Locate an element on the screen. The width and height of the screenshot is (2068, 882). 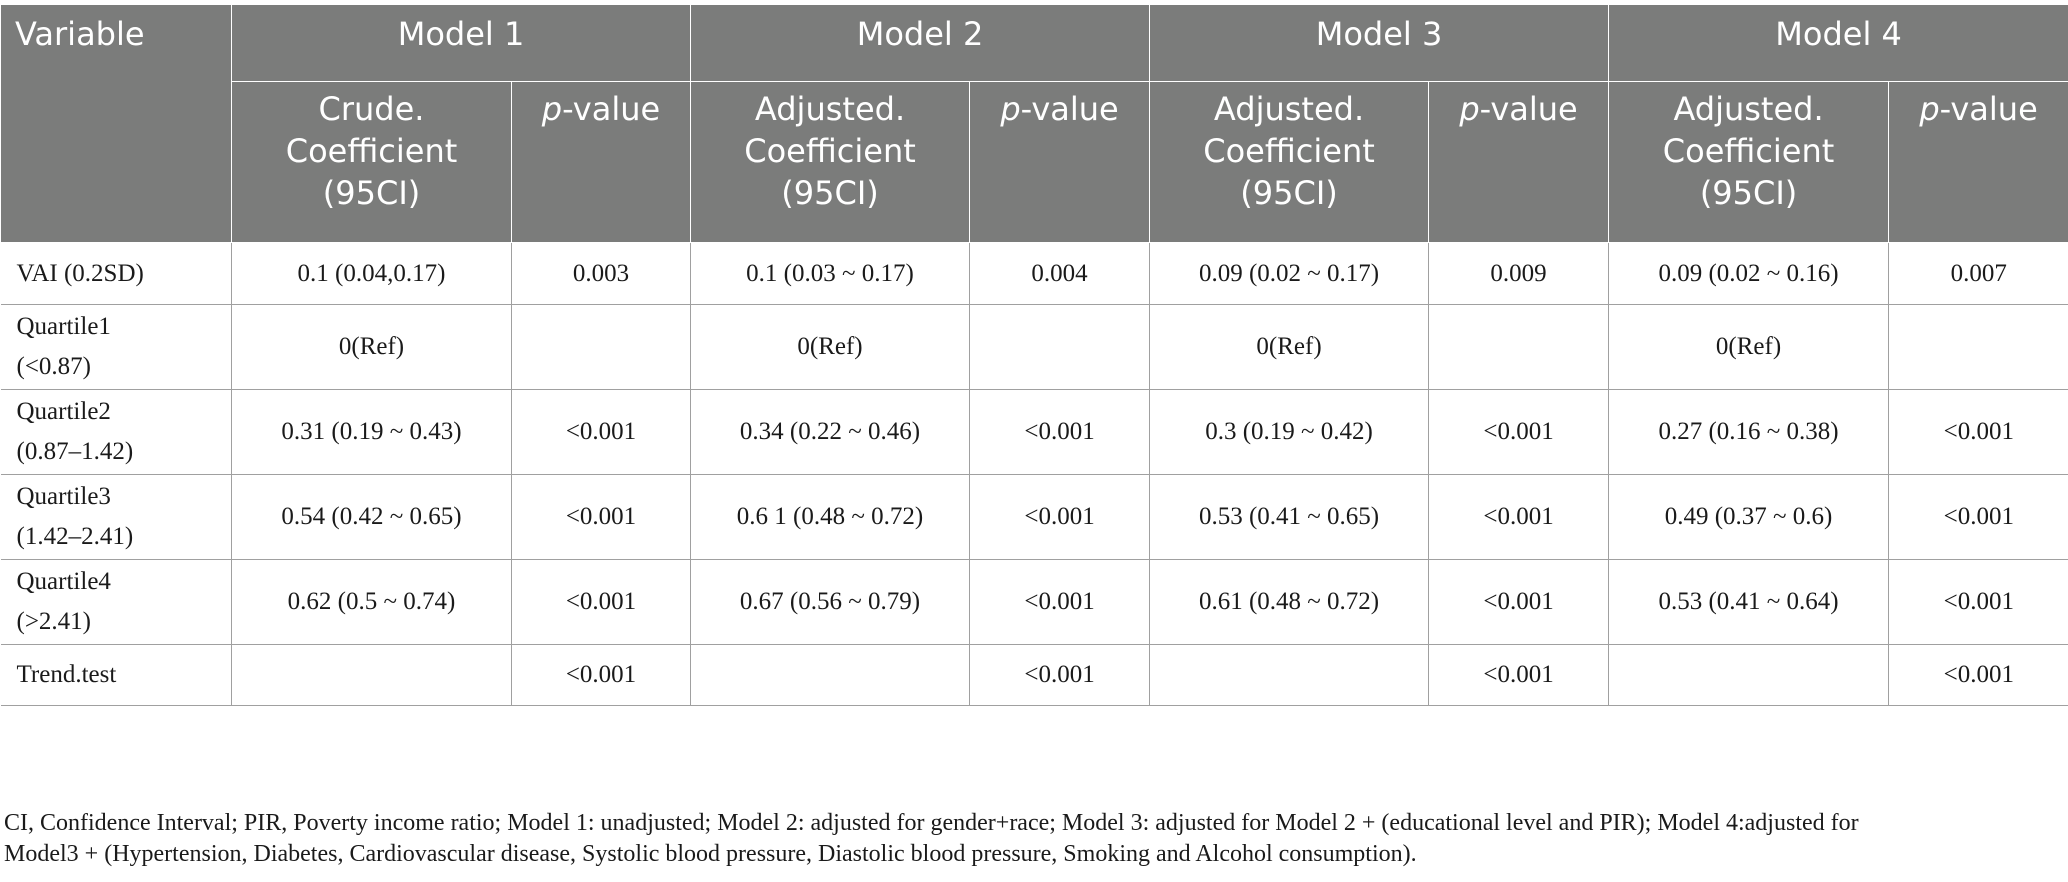
row-label: Quartile3 (1.42–2.41) is located at coordinates (116, 517).